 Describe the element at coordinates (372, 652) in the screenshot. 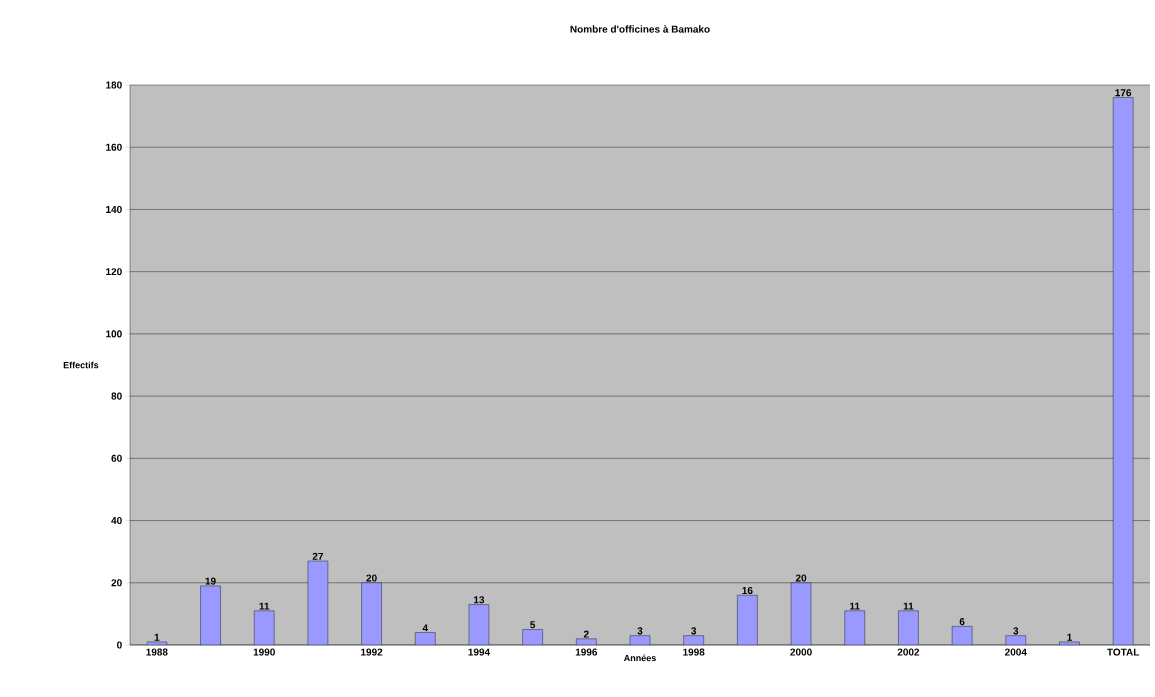

I see `x-tick-label: 1992` at that location.